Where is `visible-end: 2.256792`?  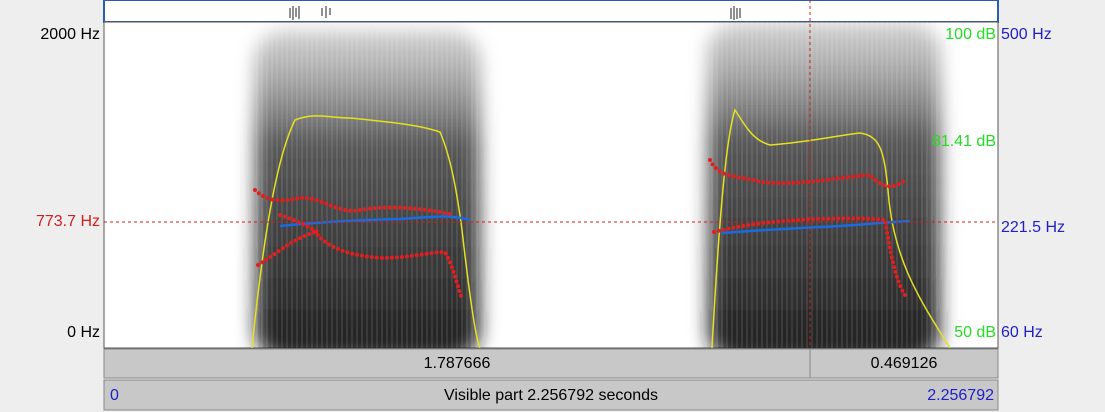 visible-end: 2.256792 is located at coordinates (960, 395).